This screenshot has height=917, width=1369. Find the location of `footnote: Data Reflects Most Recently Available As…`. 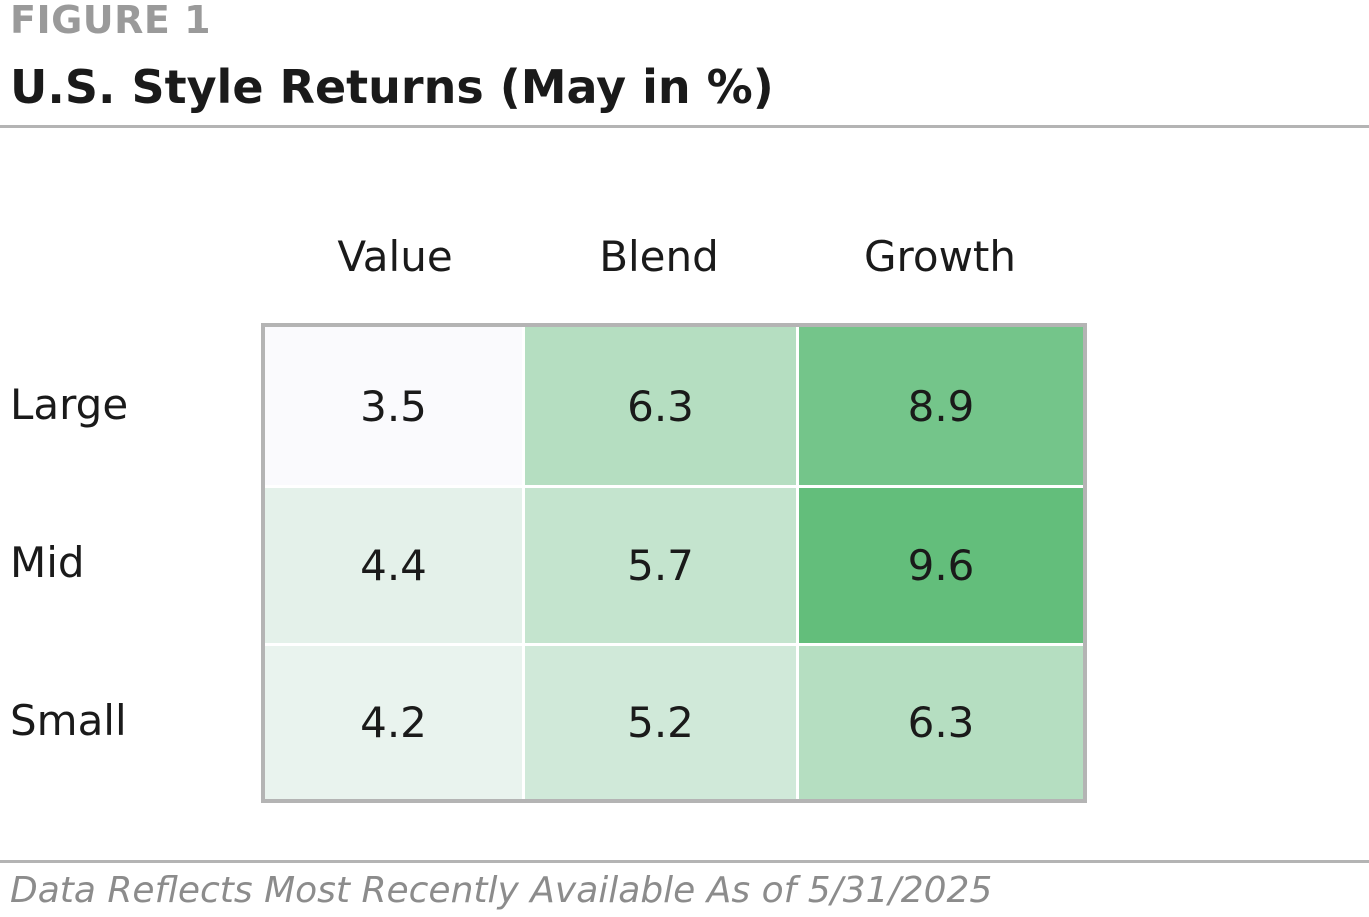

footnote: Data Reflects Most Recently Available As… is located at coordinates (501, 890).